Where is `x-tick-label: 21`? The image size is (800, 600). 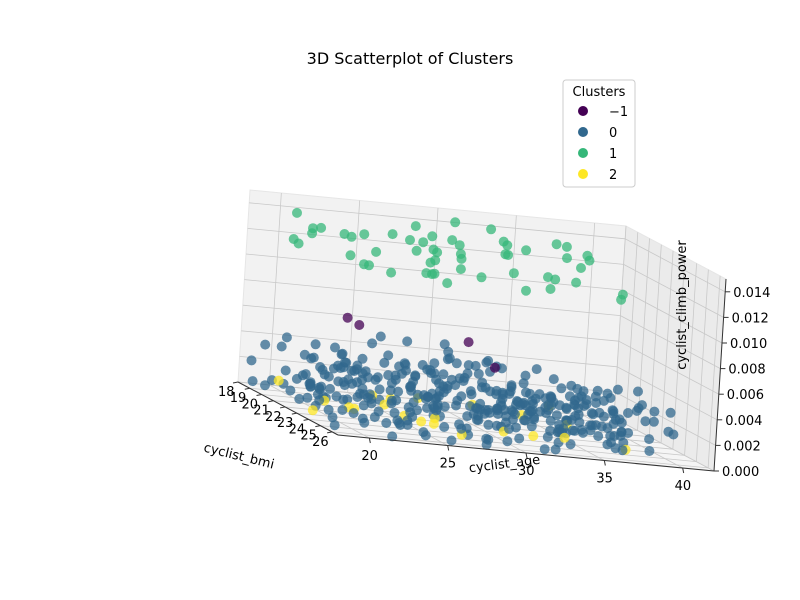 x-tick-label: 21 is located at coordinates (261, 411).